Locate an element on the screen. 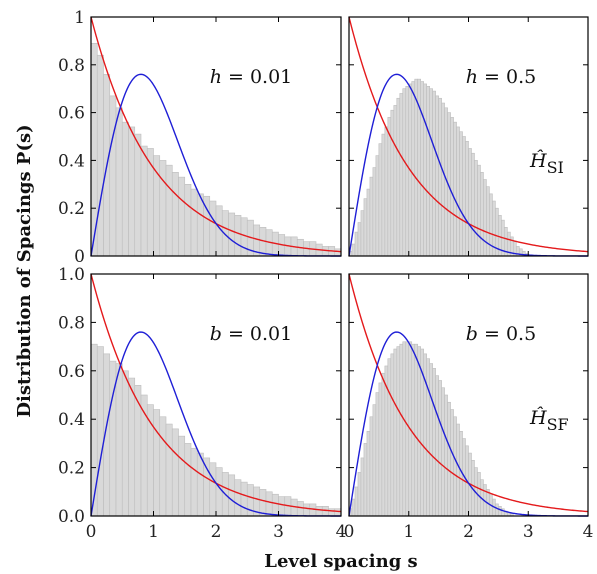 The image size is (597, 574). hamiltonian-label: ĤSF is located at coordinates (549, 420).